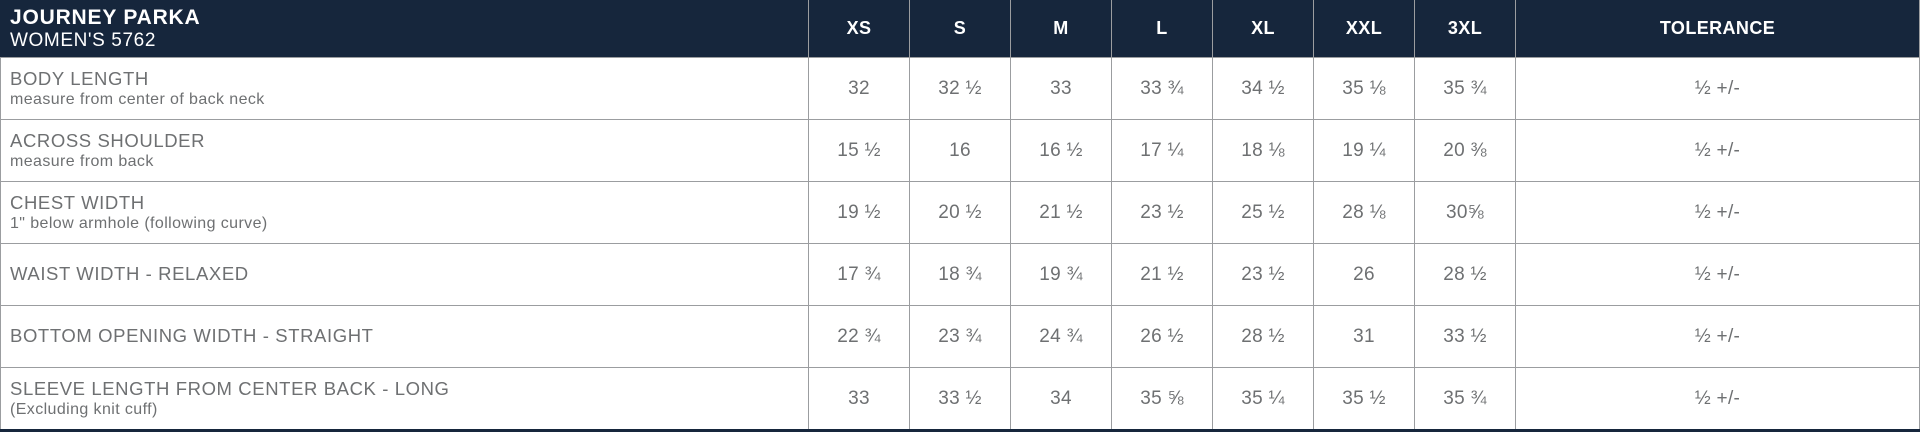 This screenshot has height=432, width=1920. Describe the element at coordinates (192, 336) in the screenshot. I see `measurement-label: BOTTOM OPENING WIDTH - STRAIGHT` at that location.